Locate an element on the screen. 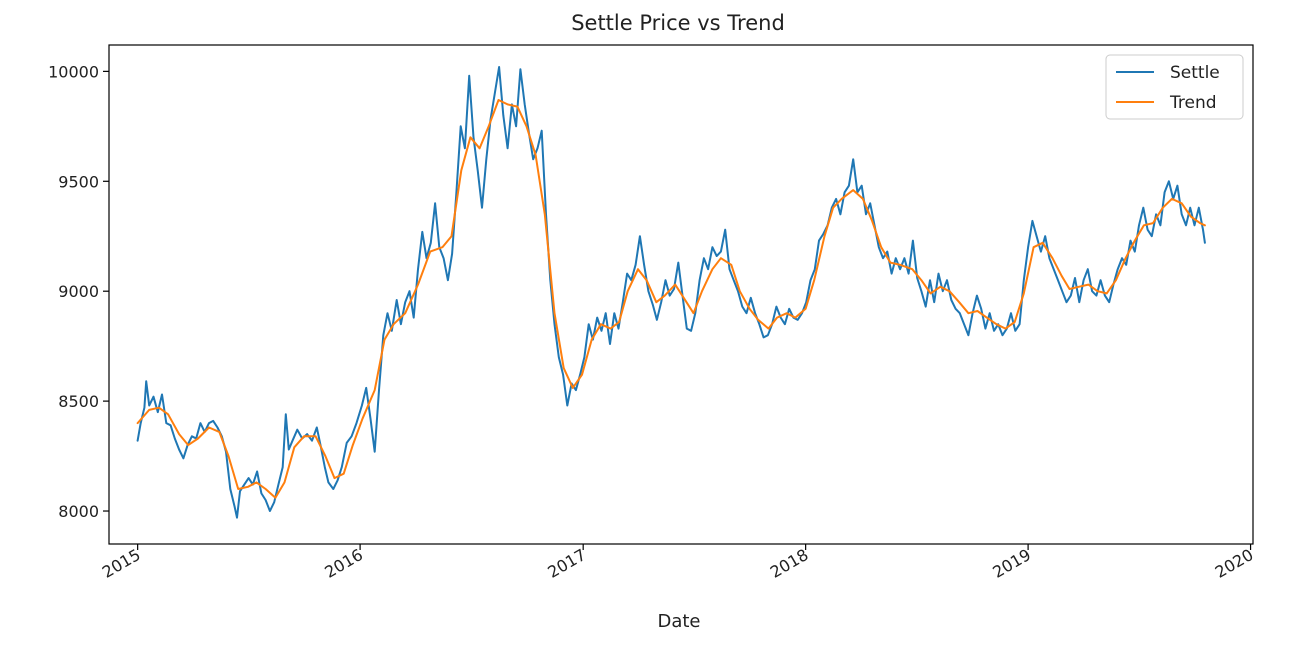 This screenshot has width=1308, height=645. x-tick-label: 2016 is located at coordinates (343, 563).